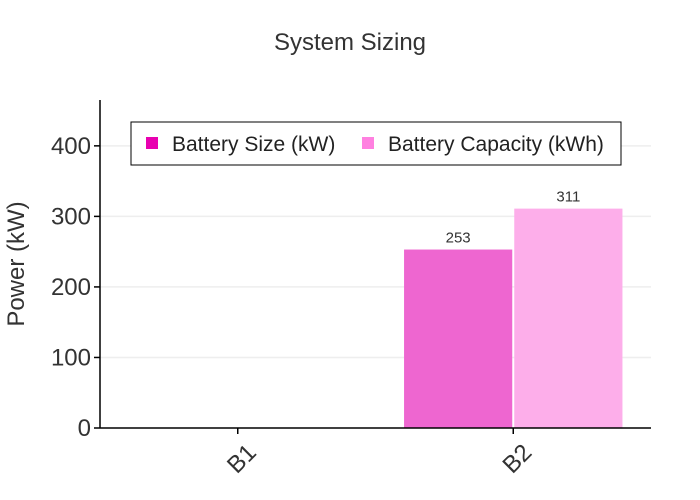 Image resolution: width=700 pixels, height=500 pixels. Describe the element at coordinates (518, 459) in the screenshot. I see `x-tick-label-b2: B2` at that location.